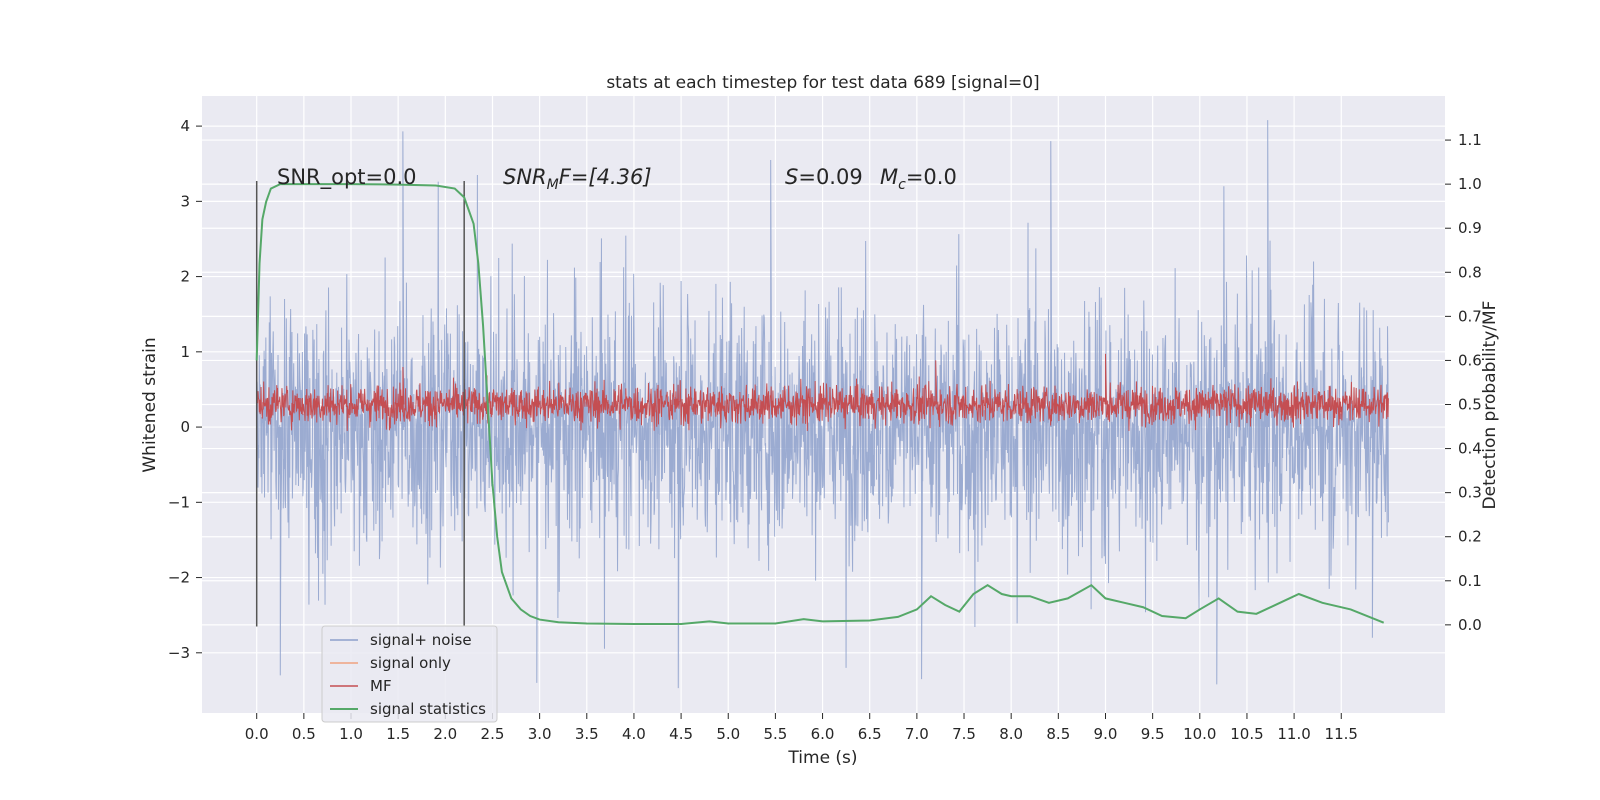  What do you see at coordinates (428, 709) in the screenshot?
I see `legend-label-signal-statistics: signal statistics` at bounding box center [428, 709].